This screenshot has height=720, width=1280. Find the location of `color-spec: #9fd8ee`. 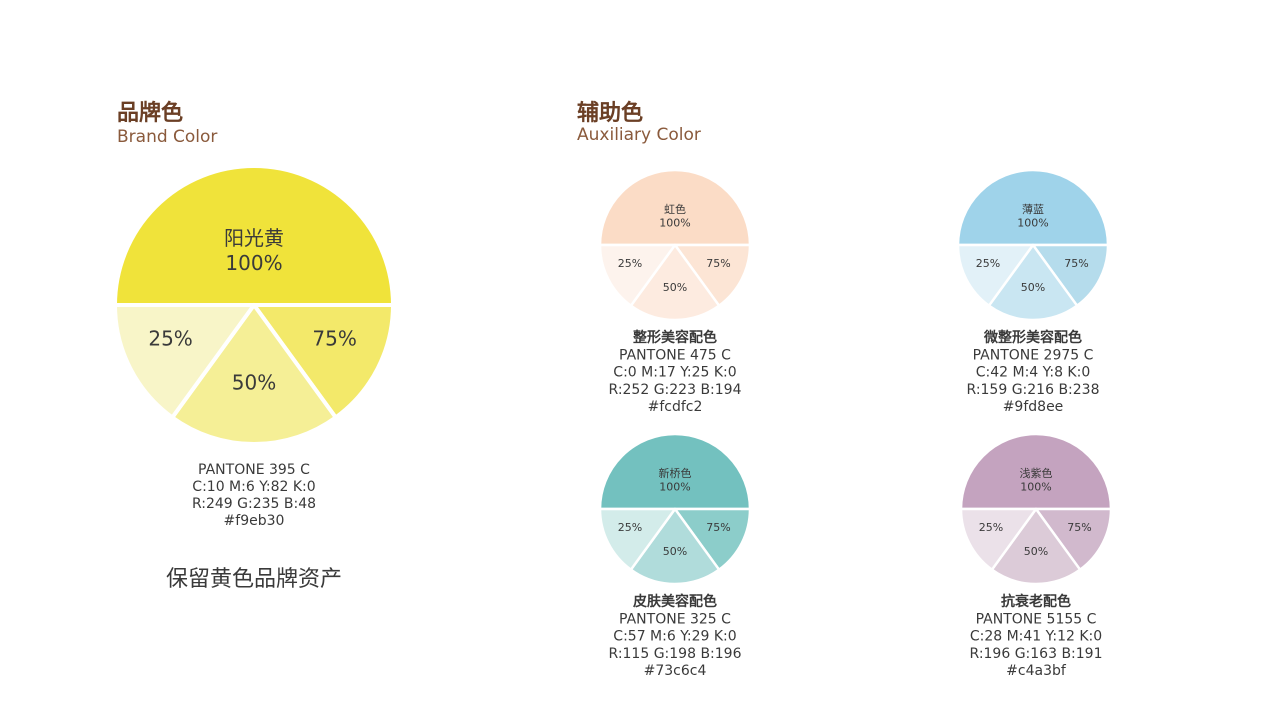

color-spec: #9fd8ee is located at coordinates (1033, 407).